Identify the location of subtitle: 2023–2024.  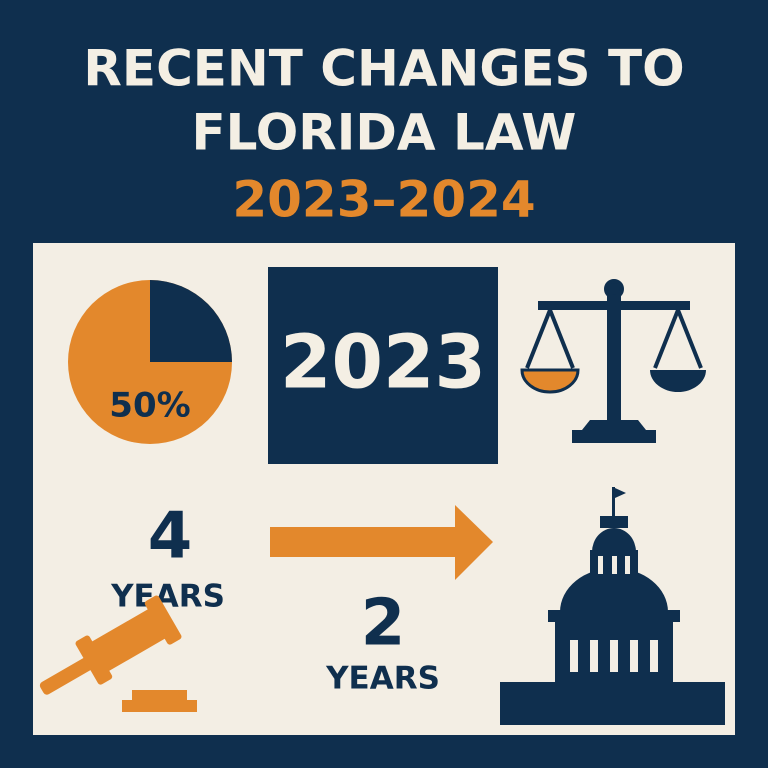
(383, 200).